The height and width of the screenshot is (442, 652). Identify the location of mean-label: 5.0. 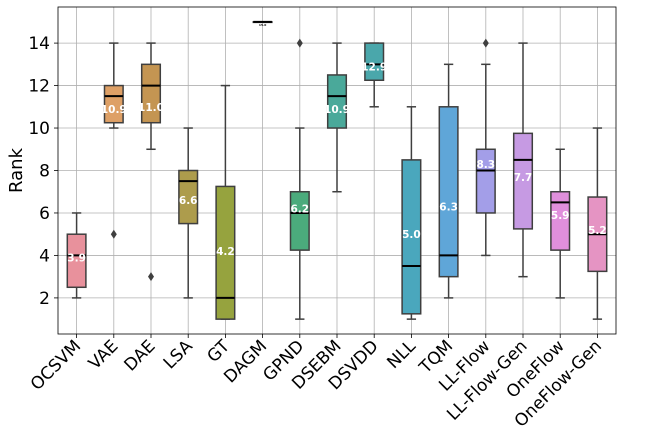
(411, 235).